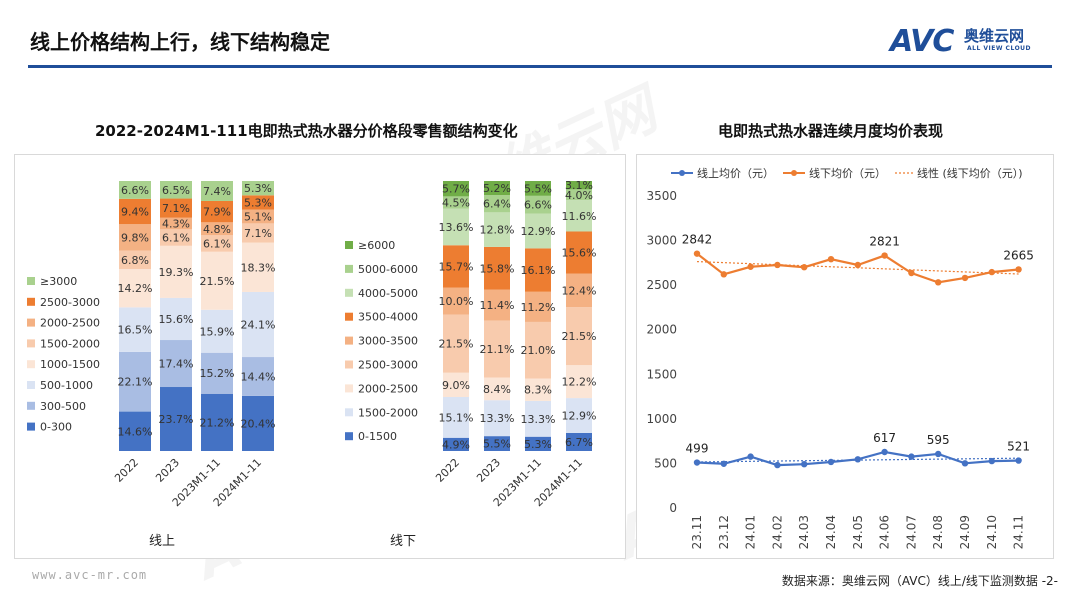  Describe the element at coordinates (497, 230) in the screenshot. I see `bar-data-label: 12.8%` at that location.